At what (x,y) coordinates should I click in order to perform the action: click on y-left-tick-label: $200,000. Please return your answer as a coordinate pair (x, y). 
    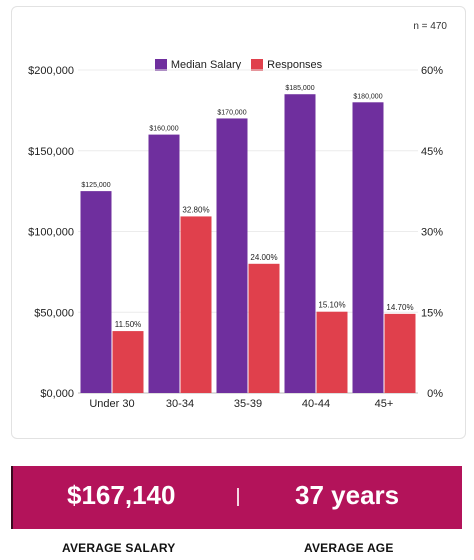
    Looking at the image, I should click on (51, 71).